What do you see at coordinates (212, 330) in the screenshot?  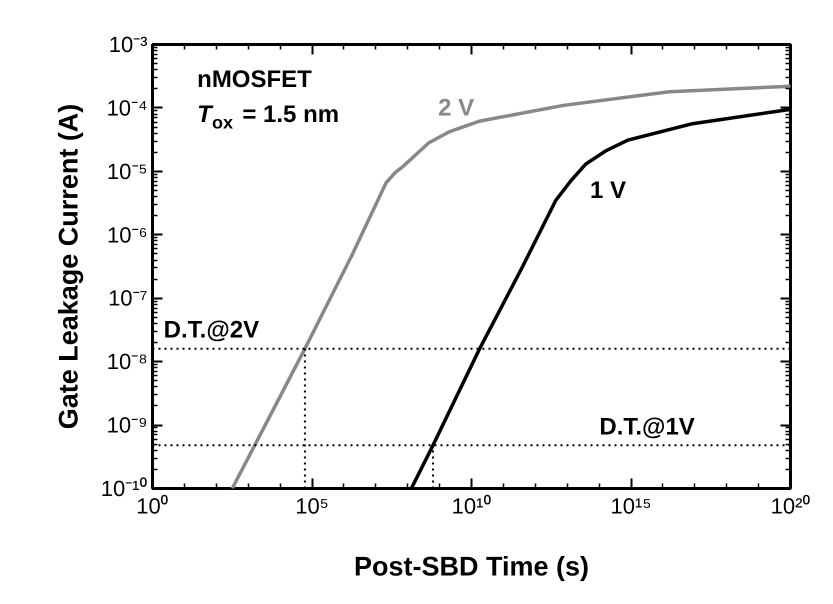 I see `ref-line-label: D.T.@2V` at bounding box center [212, 330].